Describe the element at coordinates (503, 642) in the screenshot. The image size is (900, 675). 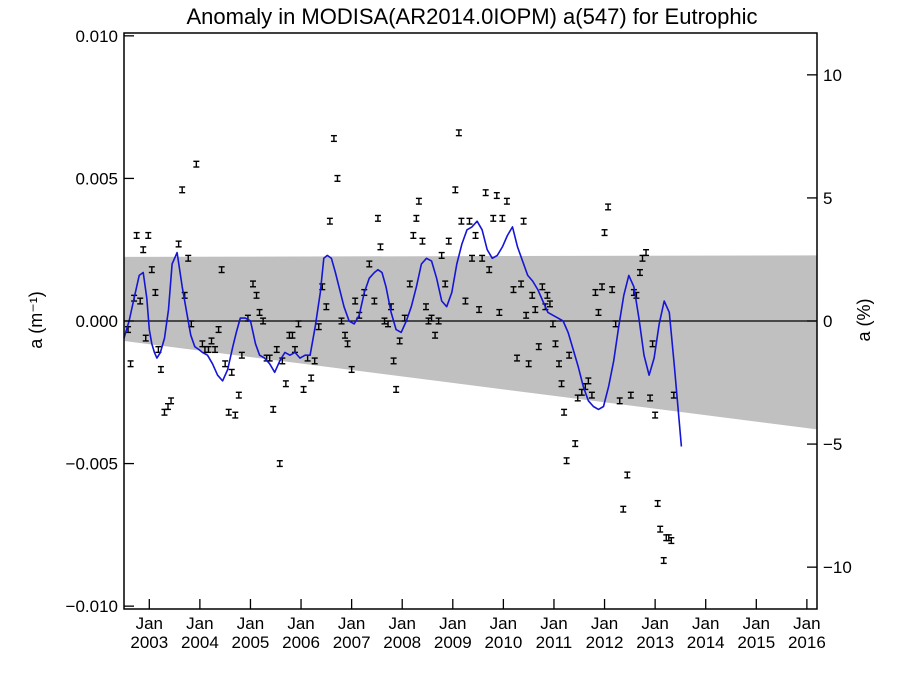
I see `x-tick-label-year: 2010` at that location.